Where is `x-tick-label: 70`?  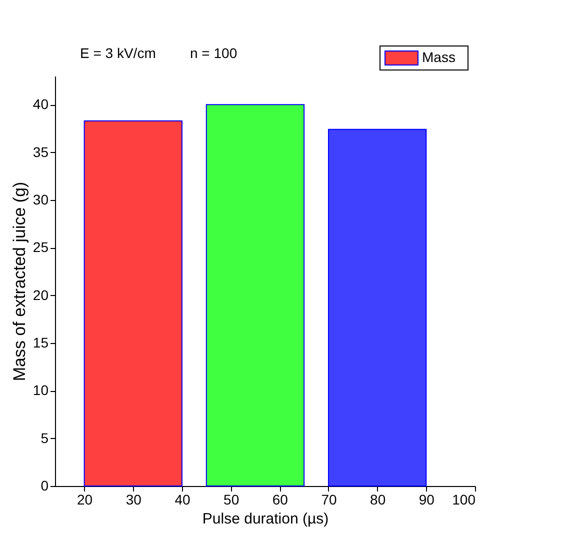
x-tick-label: 70 is located at coordinates (329, 500).